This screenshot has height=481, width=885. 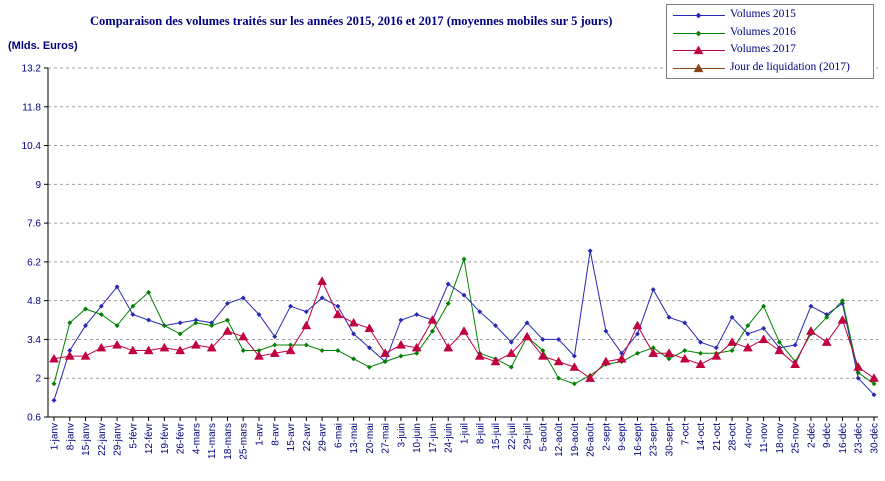 I want to click on x-tick-label: 29-juil, so click(x=528, y=436).